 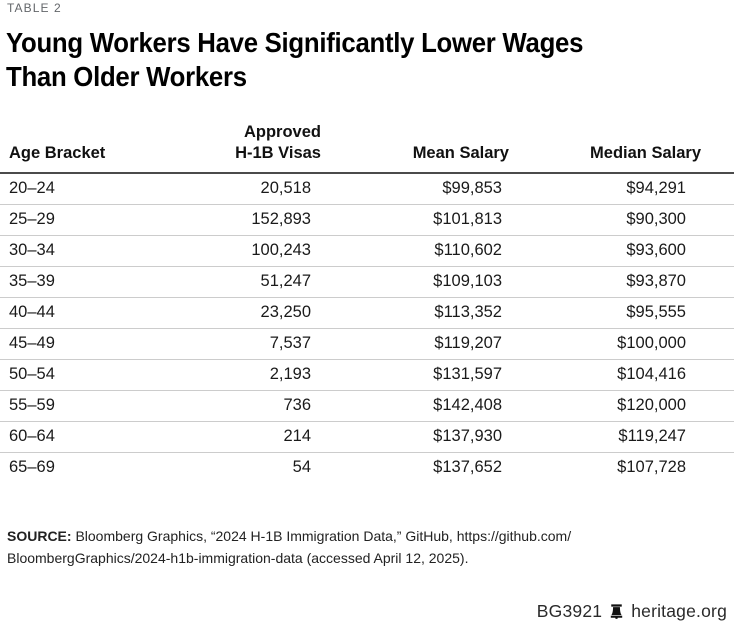 I want to click on table-cell: 214, so click(x=297, y=436).